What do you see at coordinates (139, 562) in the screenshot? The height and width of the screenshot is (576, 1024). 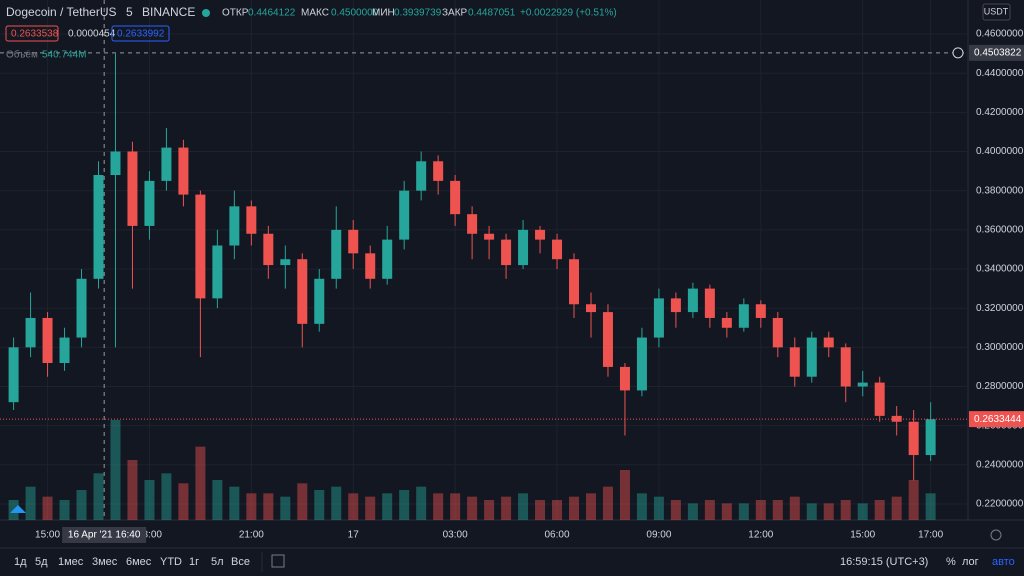 I see `range-button: 6мес` at bounding box center [139, 562].